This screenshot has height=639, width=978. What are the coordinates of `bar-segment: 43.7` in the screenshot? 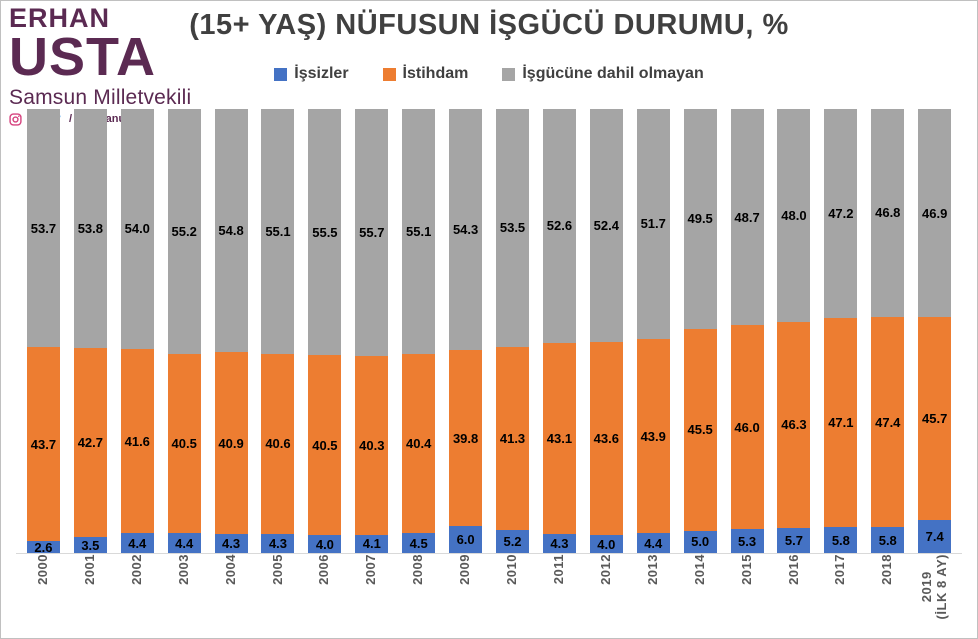 It's located at (43, 444).